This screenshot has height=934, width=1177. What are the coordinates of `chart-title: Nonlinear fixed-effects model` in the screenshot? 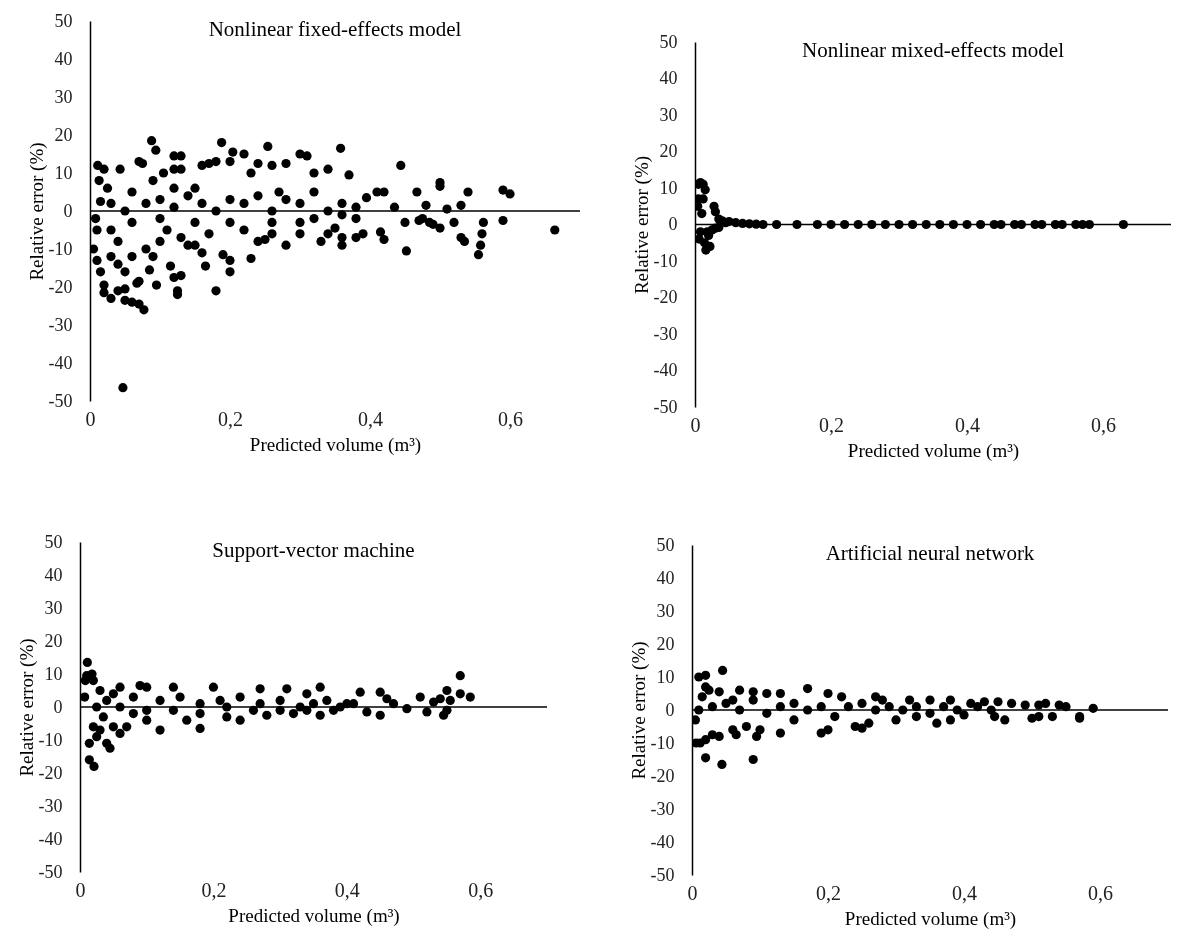 It's located at (335, 29).